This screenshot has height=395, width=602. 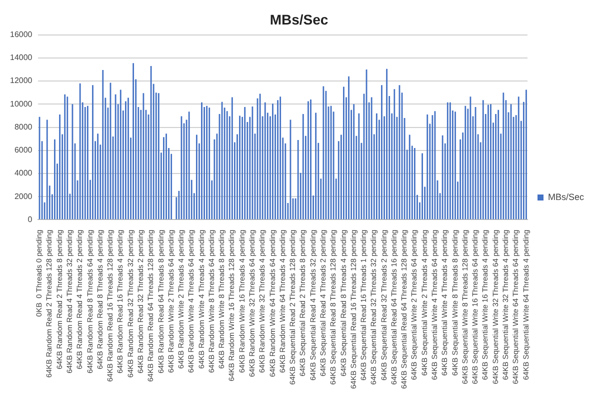 I want to click on y-tick-label: 12000, so click(x=21, y=81).